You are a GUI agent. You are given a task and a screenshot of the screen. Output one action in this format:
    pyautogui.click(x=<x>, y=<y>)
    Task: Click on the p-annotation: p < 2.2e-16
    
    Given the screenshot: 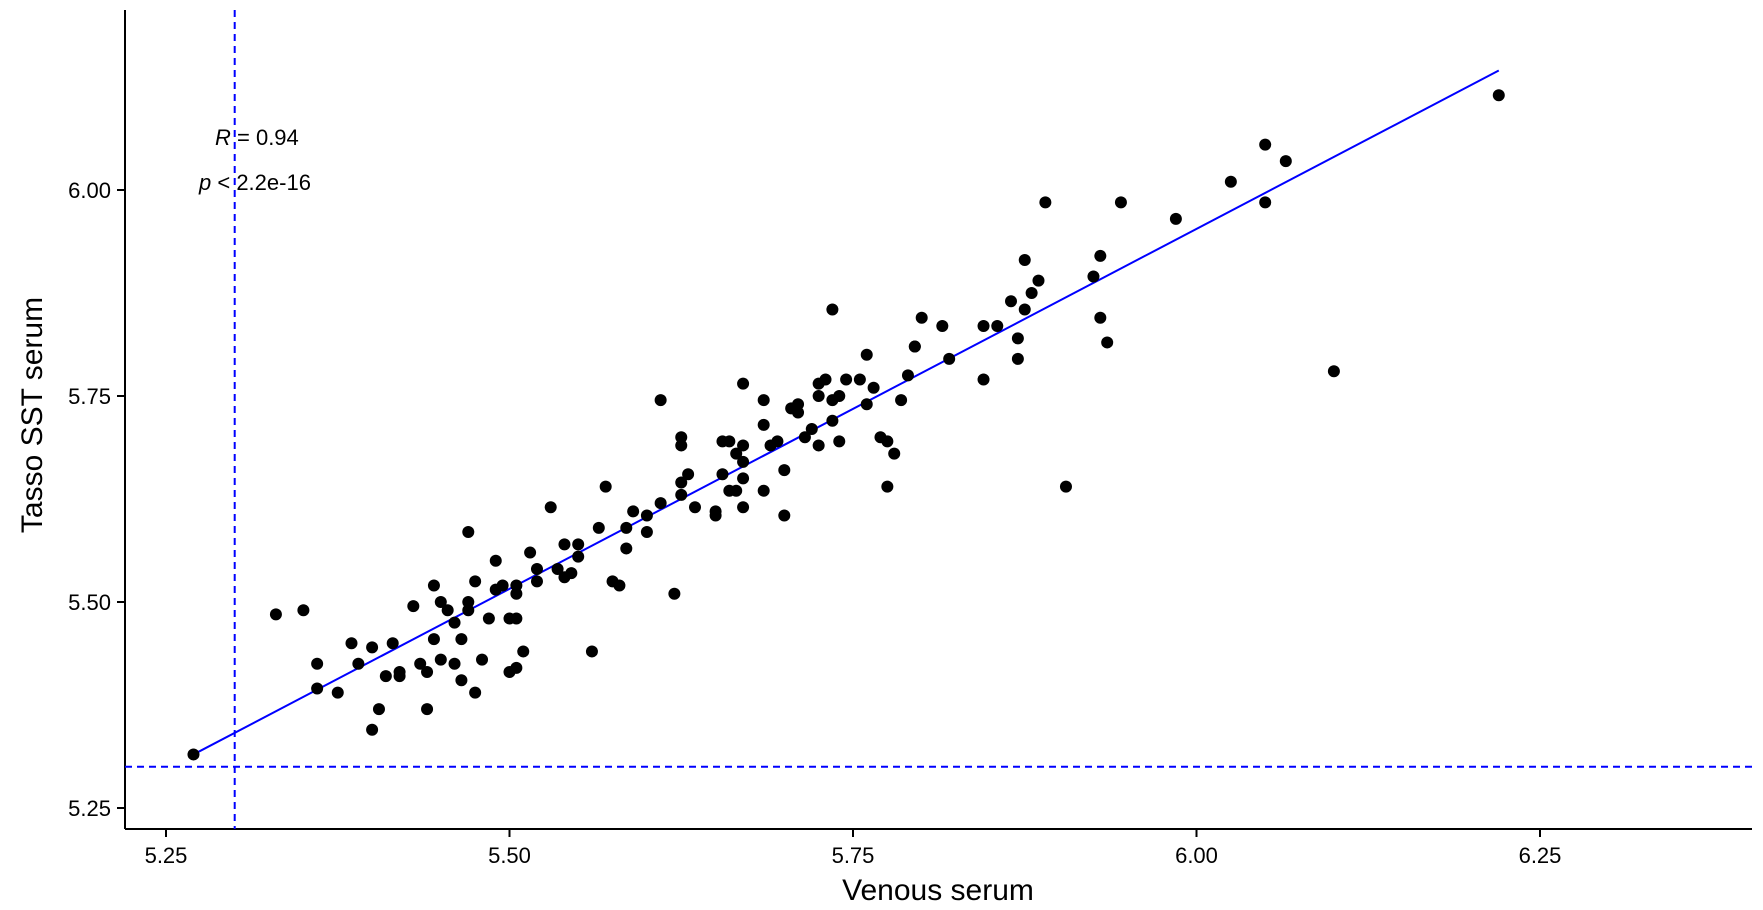 What is the action you would take?
    pyautogui.click(x=254, y=182)
    